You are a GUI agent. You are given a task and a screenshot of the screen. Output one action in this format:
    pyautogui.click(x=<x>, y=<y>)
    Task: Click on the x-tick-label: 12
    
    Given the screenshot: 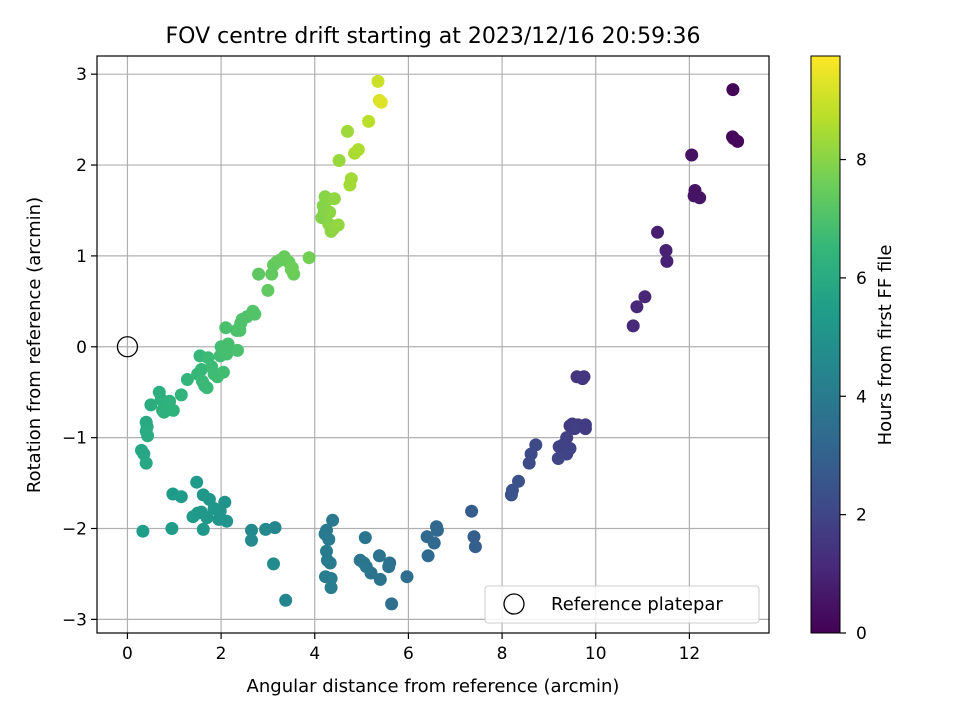 What is the action you would take?
    pyautogui.click(x=690, y=654)
    